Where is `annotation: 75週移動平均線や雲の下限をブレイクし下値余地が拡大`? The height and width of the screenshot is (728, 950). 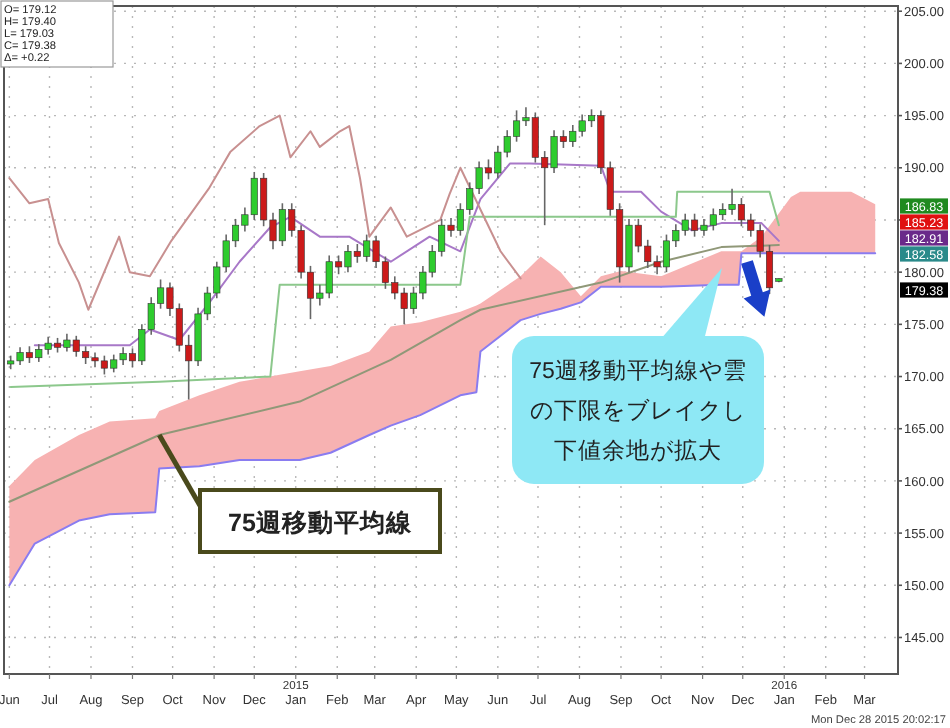
annotation: 75週移動平均線や雲の下限をブレイクし下値余地が拡大 is located at coordinates (638, 411).